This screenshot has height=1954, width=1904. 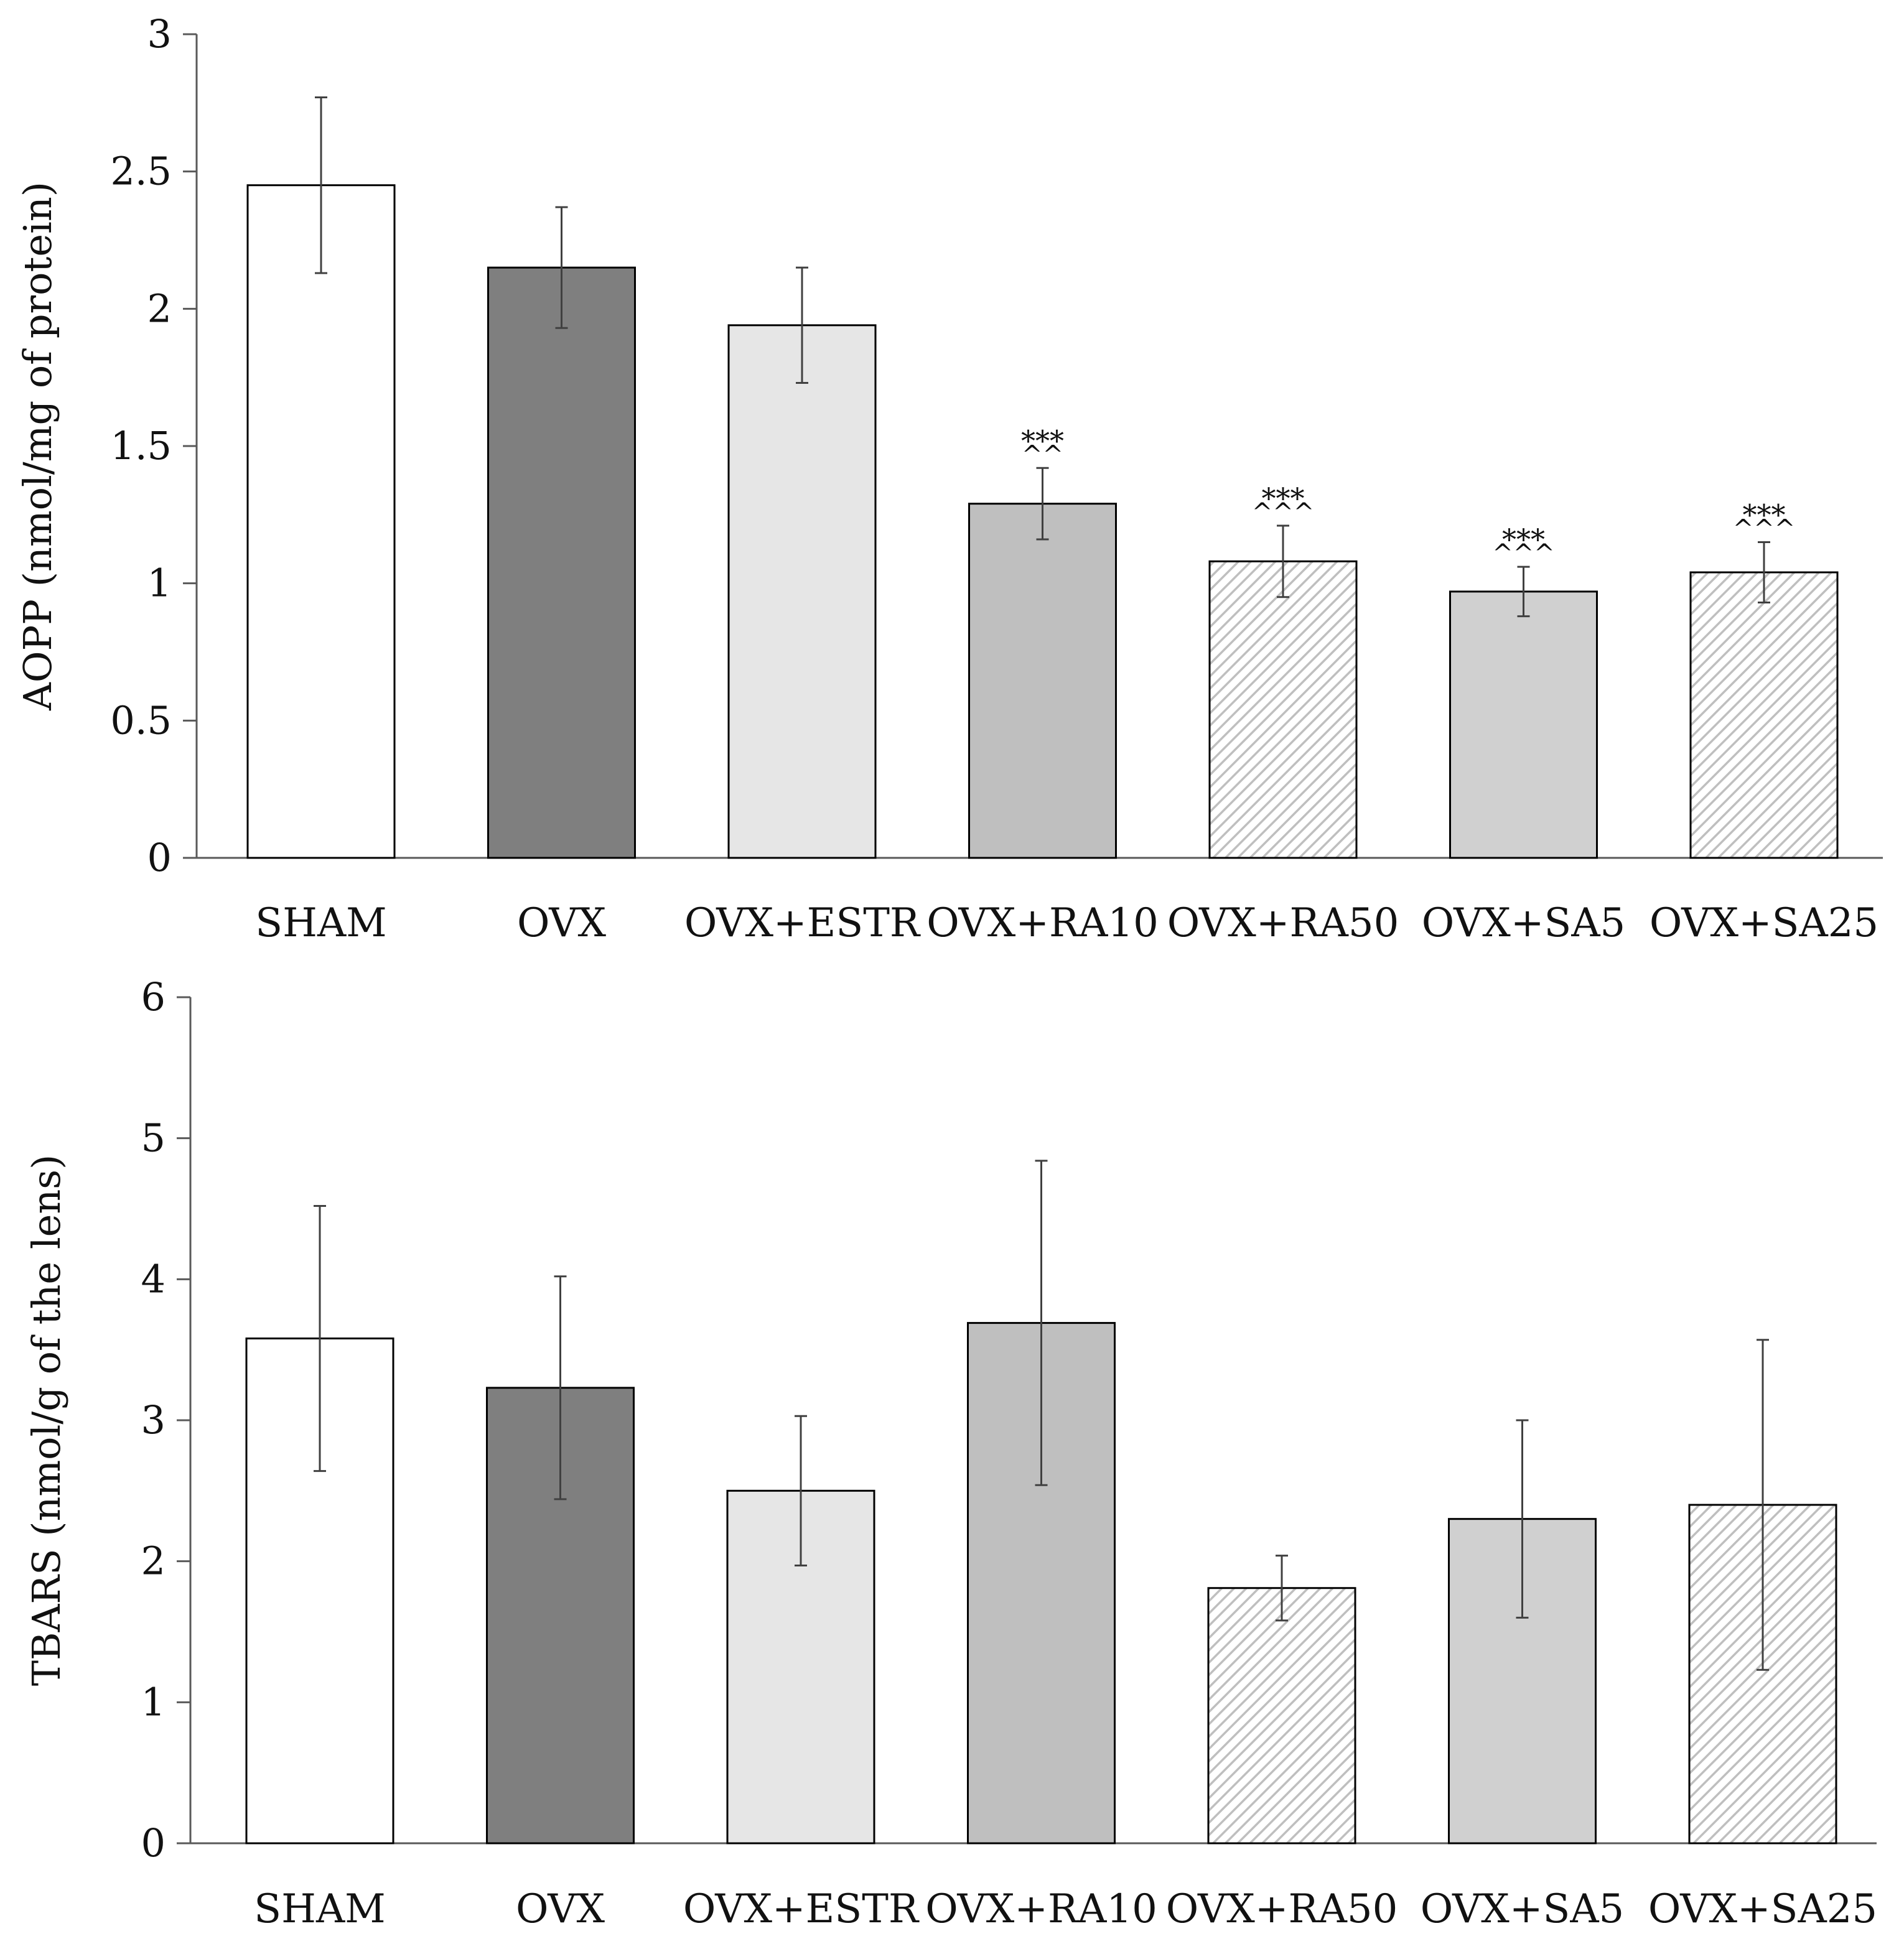 I want to click on y-tick-label: 1.5, so click(x=141, y=445).